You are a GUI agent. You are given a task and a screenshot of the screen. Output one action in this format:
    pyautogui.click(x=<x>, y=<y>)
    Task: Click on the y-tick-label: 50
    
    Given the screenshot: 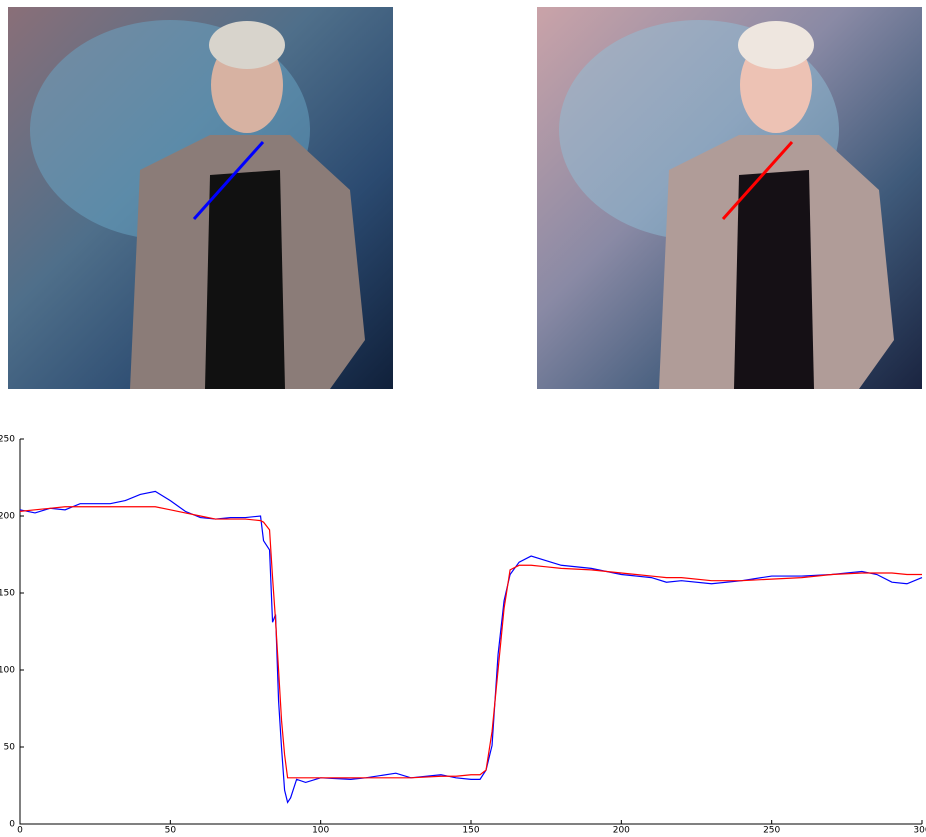 What is the action you would take?
    pyautogui.click(x=10, y=748)
    